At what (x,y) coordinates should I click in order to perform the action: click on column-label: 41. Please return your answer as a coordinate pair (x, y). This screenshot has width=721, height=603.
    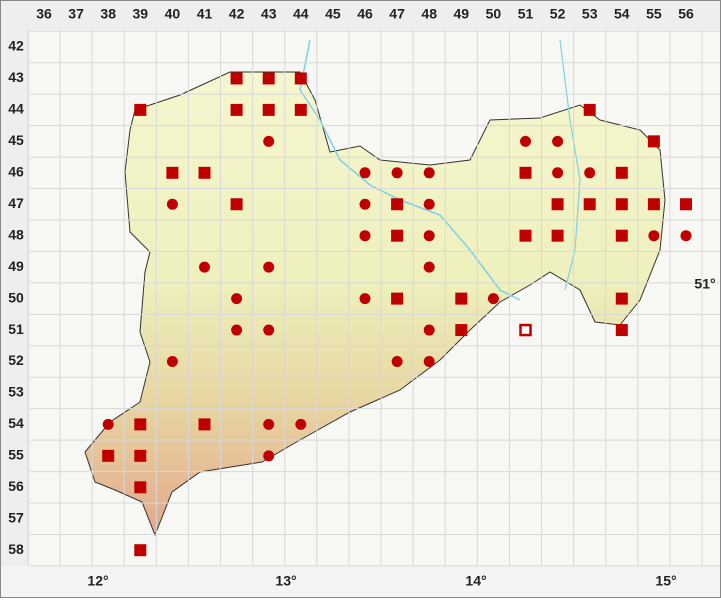
    Looking at the image, I should click on (205, 14).